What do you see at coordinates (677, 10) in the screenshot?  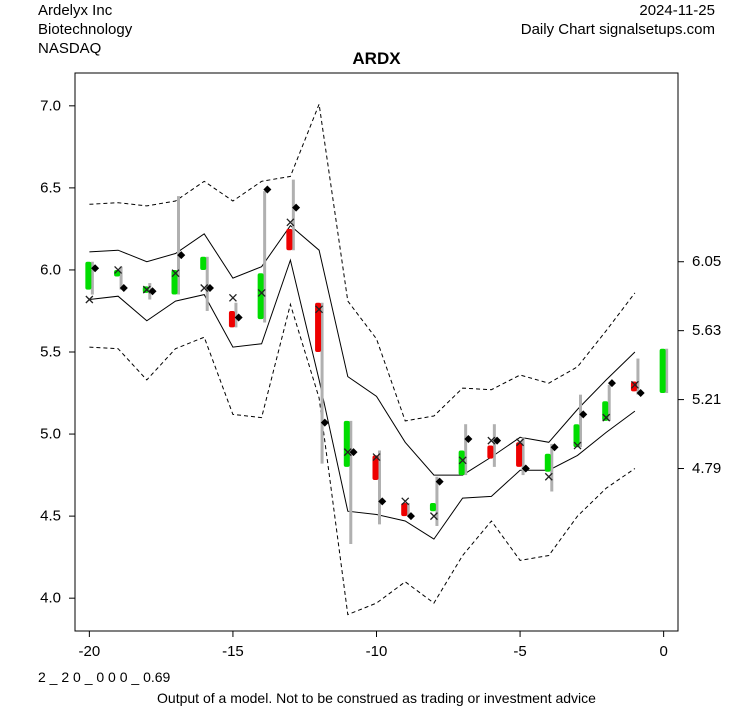 I see `chart-date: 2024-11-25` at bounding box center [677, 10].